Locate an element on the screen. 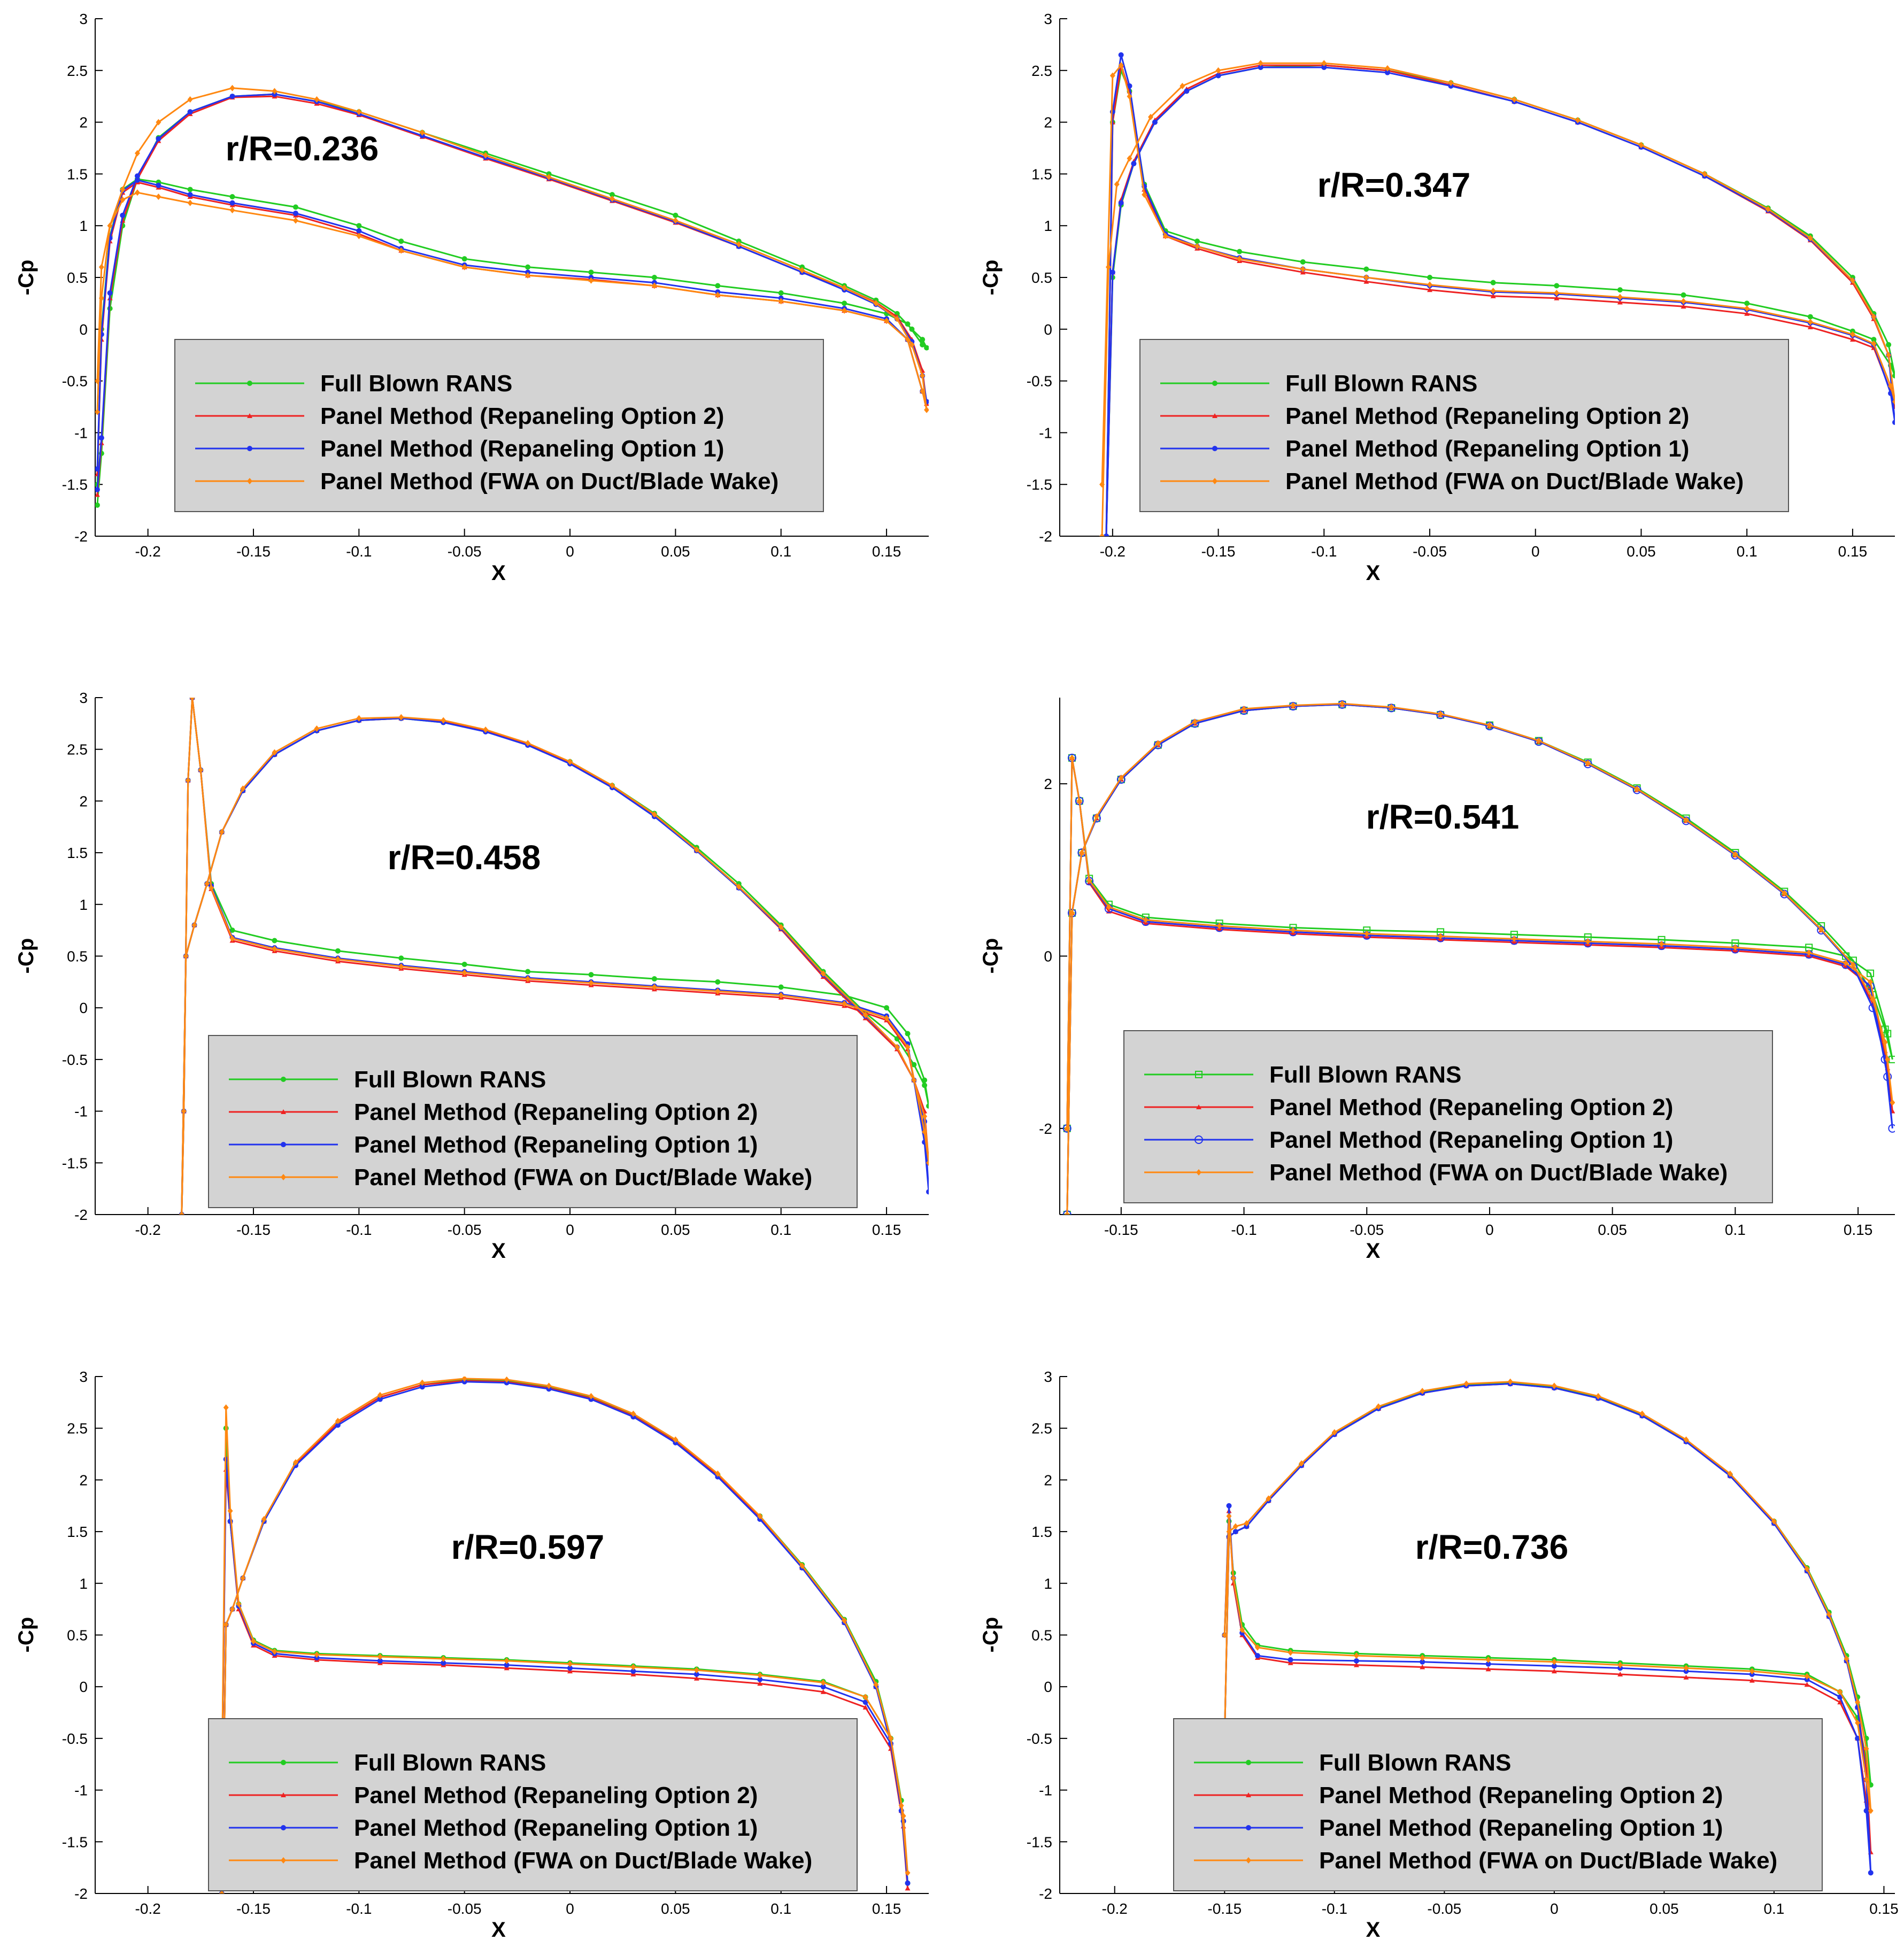 This screenshot has width=1904, height=1948. series-line-fwa is located at coordinates (1479, 958).